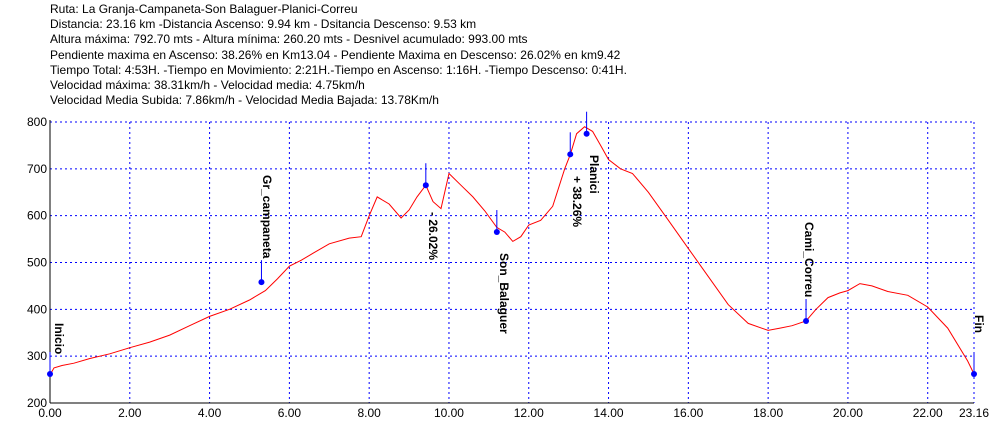 This screenshot has width=1000, height=428. Describe the element at coordinates (369, 413) in the screenshot. I see `x-tick-label: 8.00` at that location.